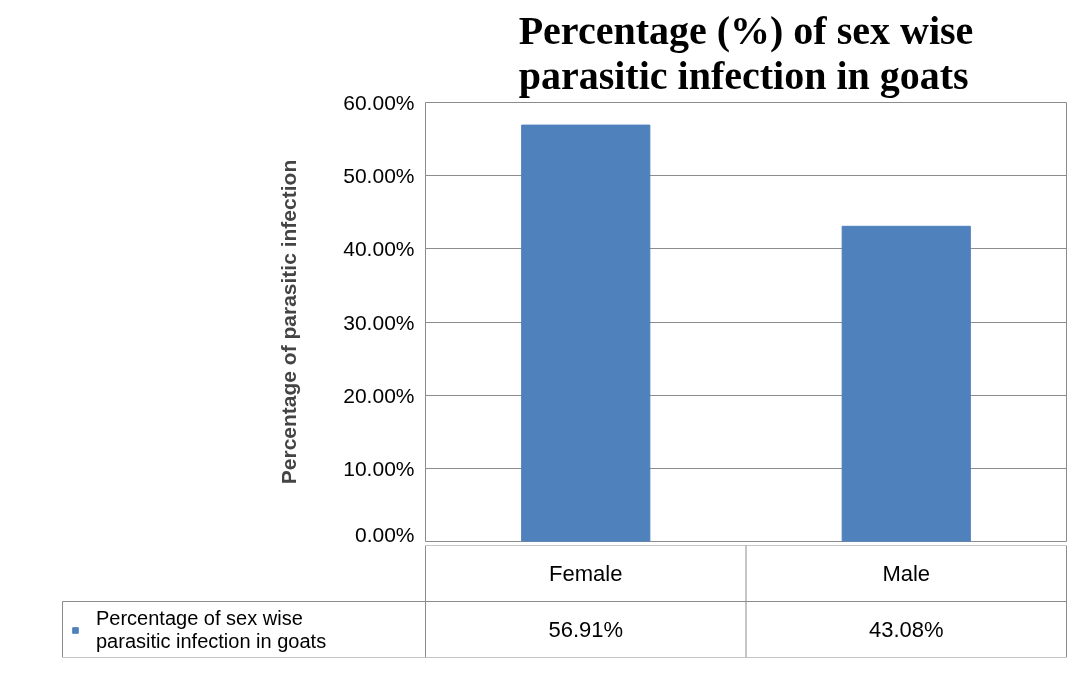 This screenshot has height=691, width=1088. What do you see at coordinates (379, 322) in the screenshot?
I see `y-tick-label: 30.00%` at bounding box center [379, 322].